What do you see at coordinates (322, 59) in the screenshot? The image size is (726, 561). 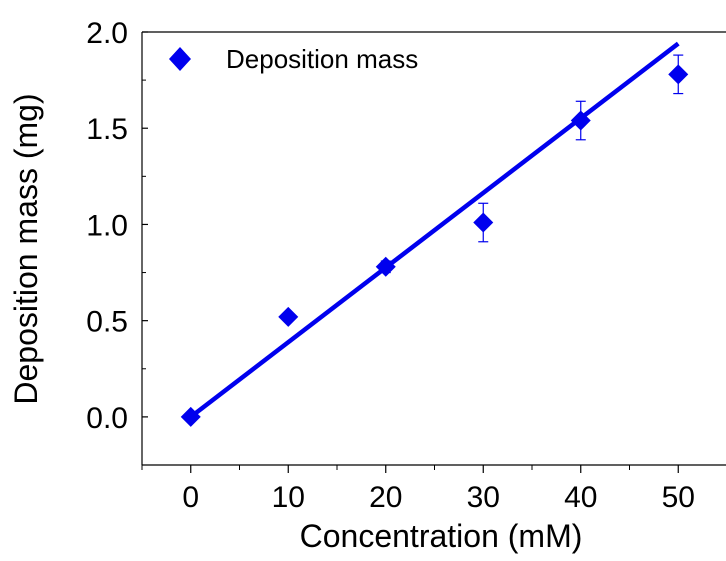 I see `legend-label: Deposition mass` at bounding box center [322, 59].